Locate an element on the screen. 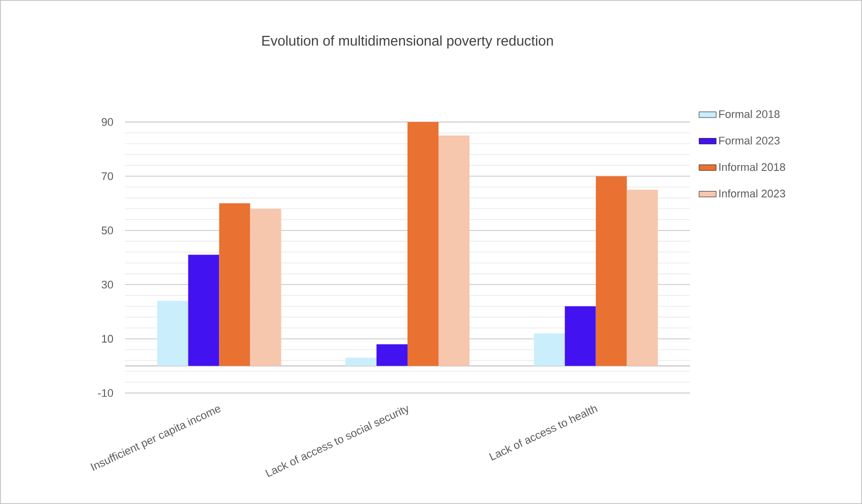  y-tick-label: 70 is located at coordinates (108, 176).